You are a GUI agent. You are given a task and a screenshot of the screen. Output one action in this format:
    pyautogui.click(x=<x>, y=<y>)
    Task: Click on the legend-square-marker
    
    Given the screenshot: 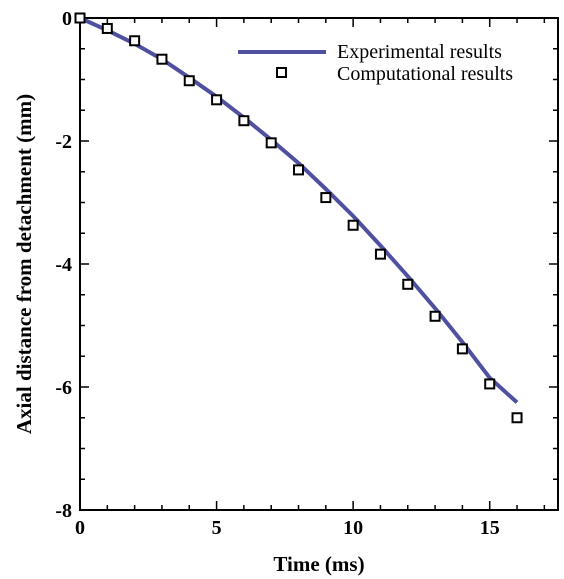 What is the action you would take?
    pyautogui.click(x=281, y=72)
    